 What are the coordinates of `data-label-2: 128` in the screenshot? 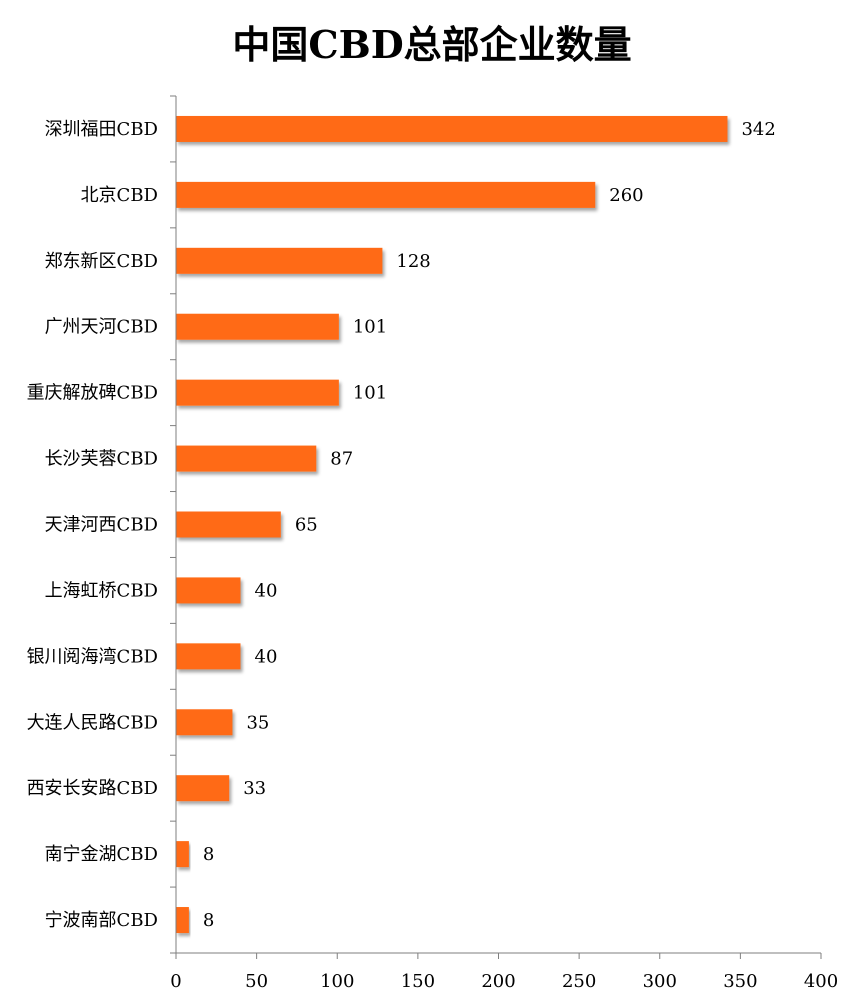 It's located at (413, 261).